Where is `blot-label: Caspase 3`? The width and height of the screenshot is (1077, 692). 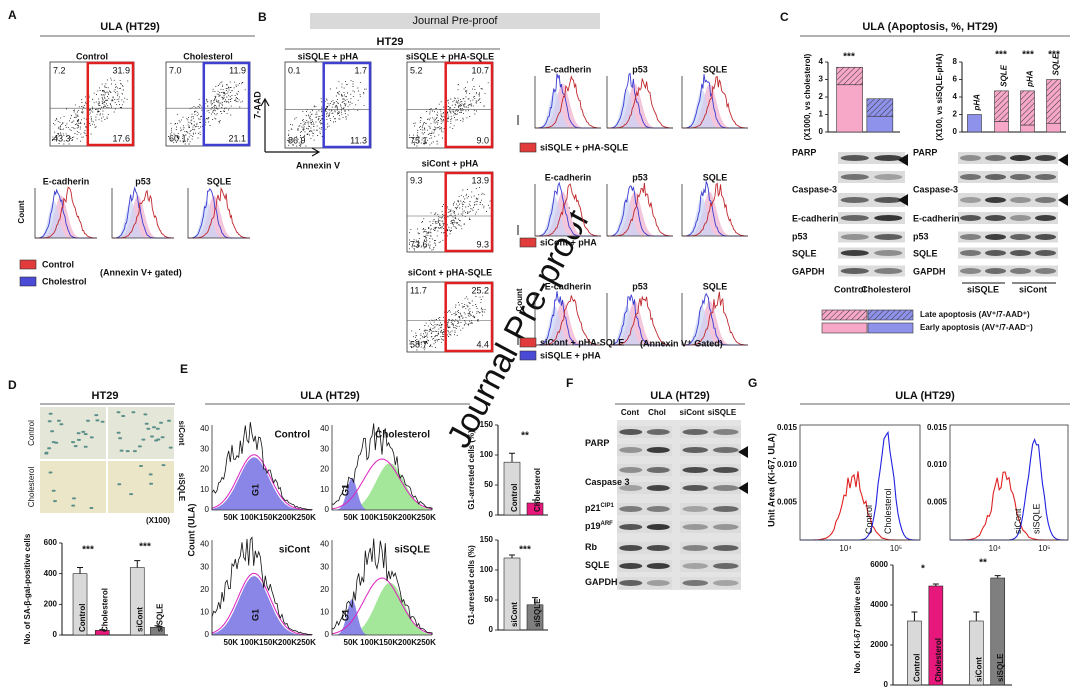 blot-label: Caspase 3 is located at coordinates (607, 482).